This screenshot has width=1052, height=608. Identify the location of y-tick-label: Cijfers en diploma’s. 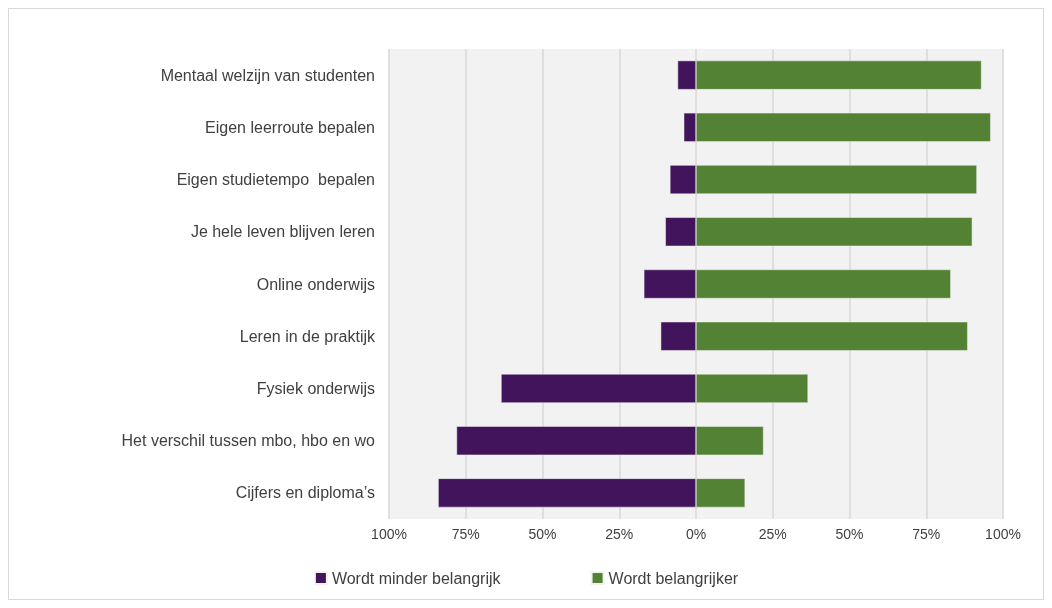
(305, 493).